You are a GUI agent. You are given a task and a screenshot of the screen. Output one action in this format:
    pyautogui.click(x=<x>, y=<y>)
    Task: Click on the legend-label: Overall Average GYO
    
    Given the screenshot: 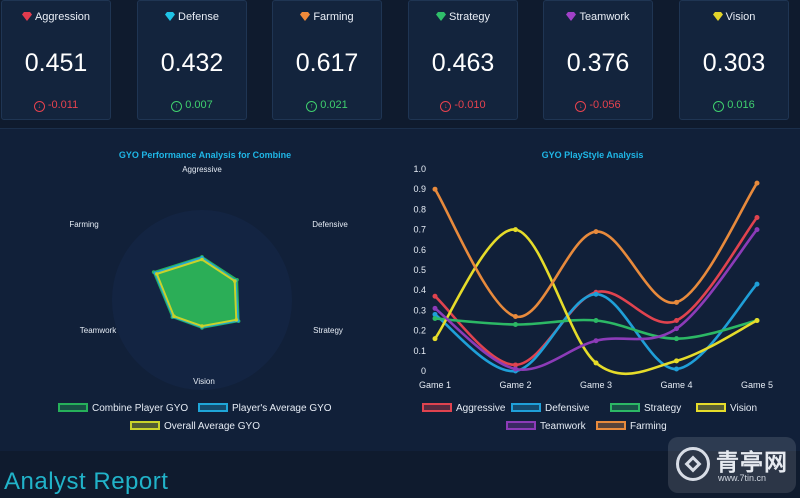 What is the action you would take?
    pyautogui.click(x=212, y=426)
    